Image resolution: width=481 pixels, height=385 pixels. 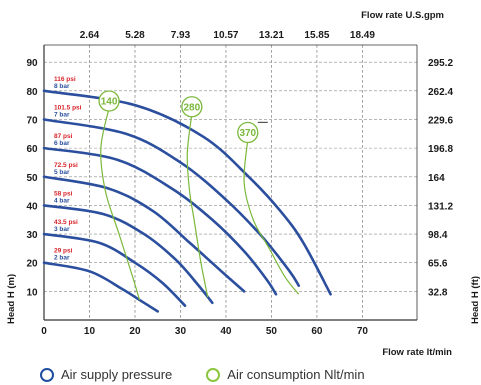 I want to click on top-tick-label: 7.93, so click(x=181, y=35).